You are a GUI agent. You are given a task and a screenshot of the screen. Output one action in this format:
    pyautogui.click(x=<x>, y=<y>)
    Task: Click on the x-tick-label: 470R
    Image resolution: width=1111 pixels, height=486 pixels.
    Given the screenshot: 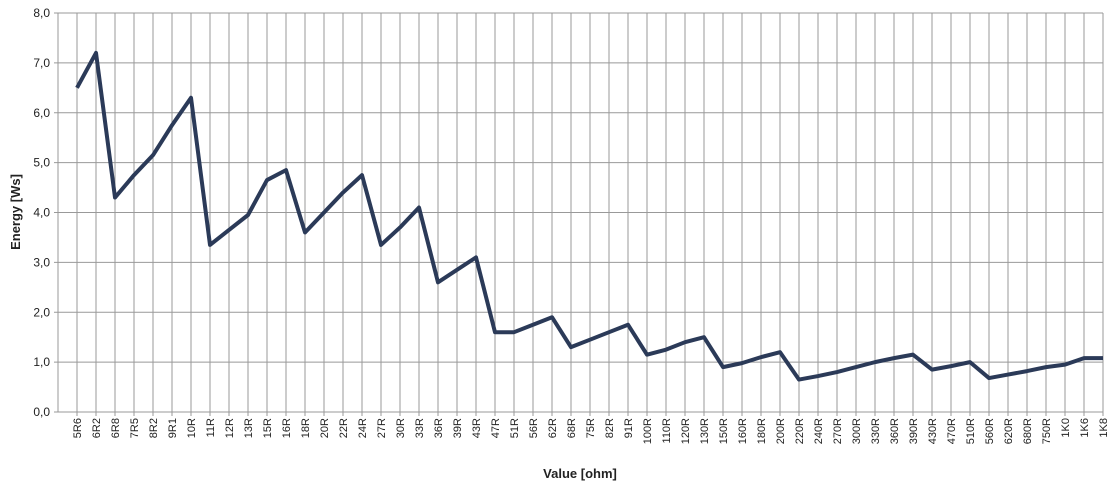 What is the action you would take?
    pyautogui.click(x=952, y=431)
    